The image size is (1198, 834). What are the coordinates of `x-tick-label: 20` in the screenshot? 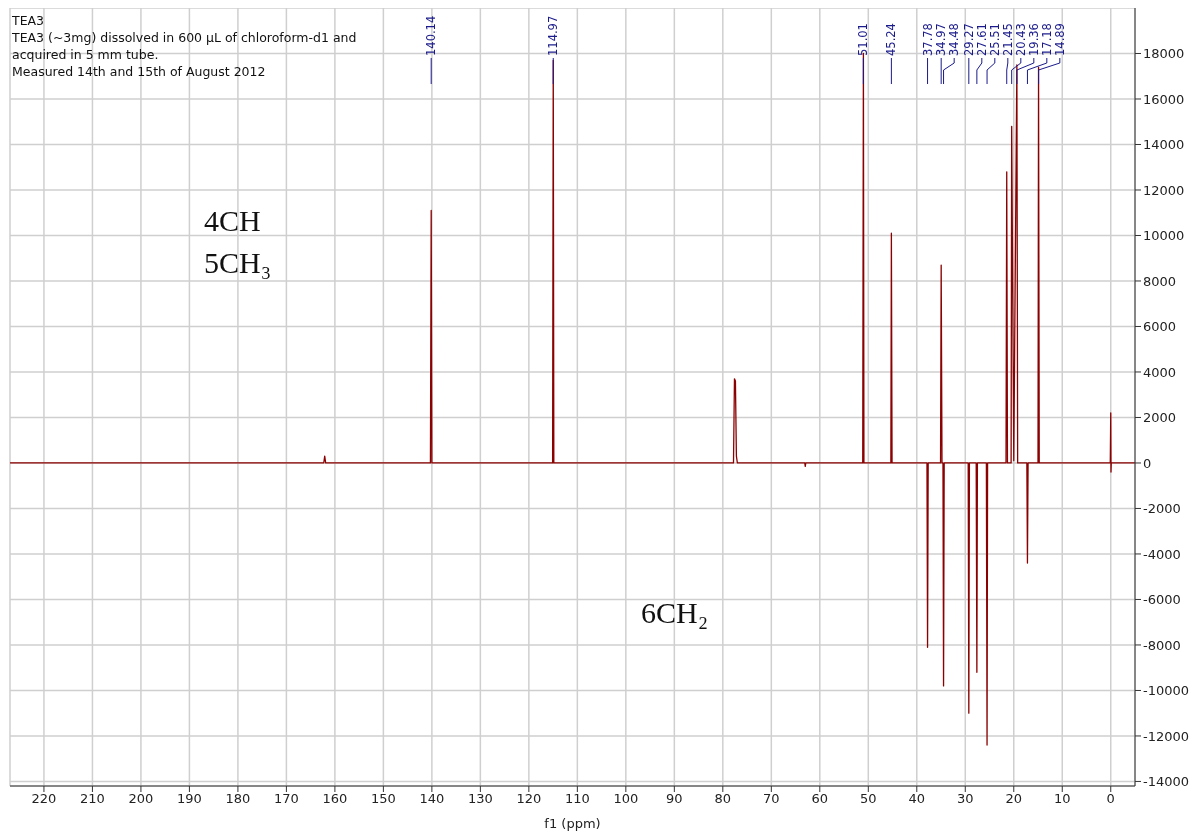 It's located at (1014, 799).